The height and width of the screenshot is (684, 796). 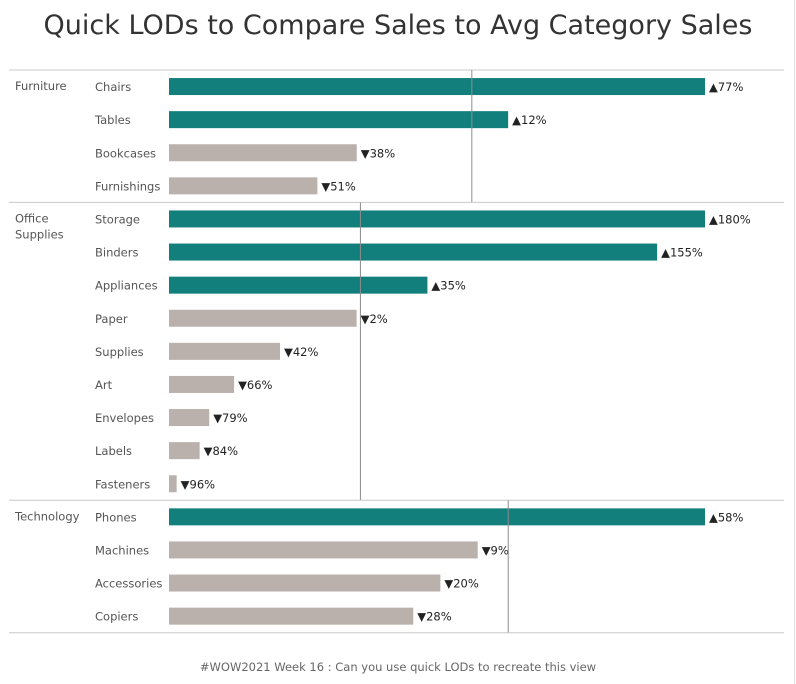 What do you see at coordinates (730, 219) in the screenshot?
I see `data-label: ▲180%` at bounding box center [730, 219].